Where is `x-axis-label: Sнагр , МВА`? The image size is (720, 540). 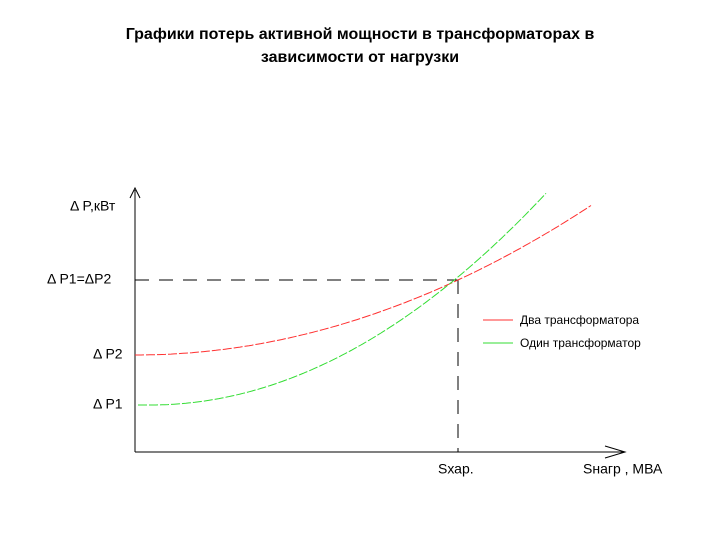 x-axis-label: Sнагр , МВА is located at coordinates (623, 469).